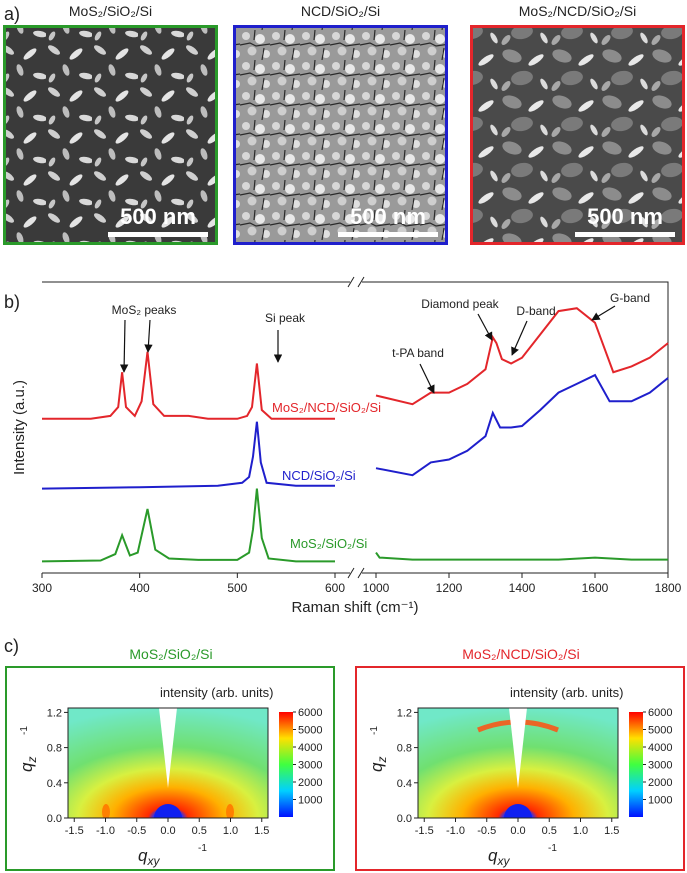  Describe the element at coordinates (522, 588) in the screenshot. I see `x-tick-label: 1400` at that location.